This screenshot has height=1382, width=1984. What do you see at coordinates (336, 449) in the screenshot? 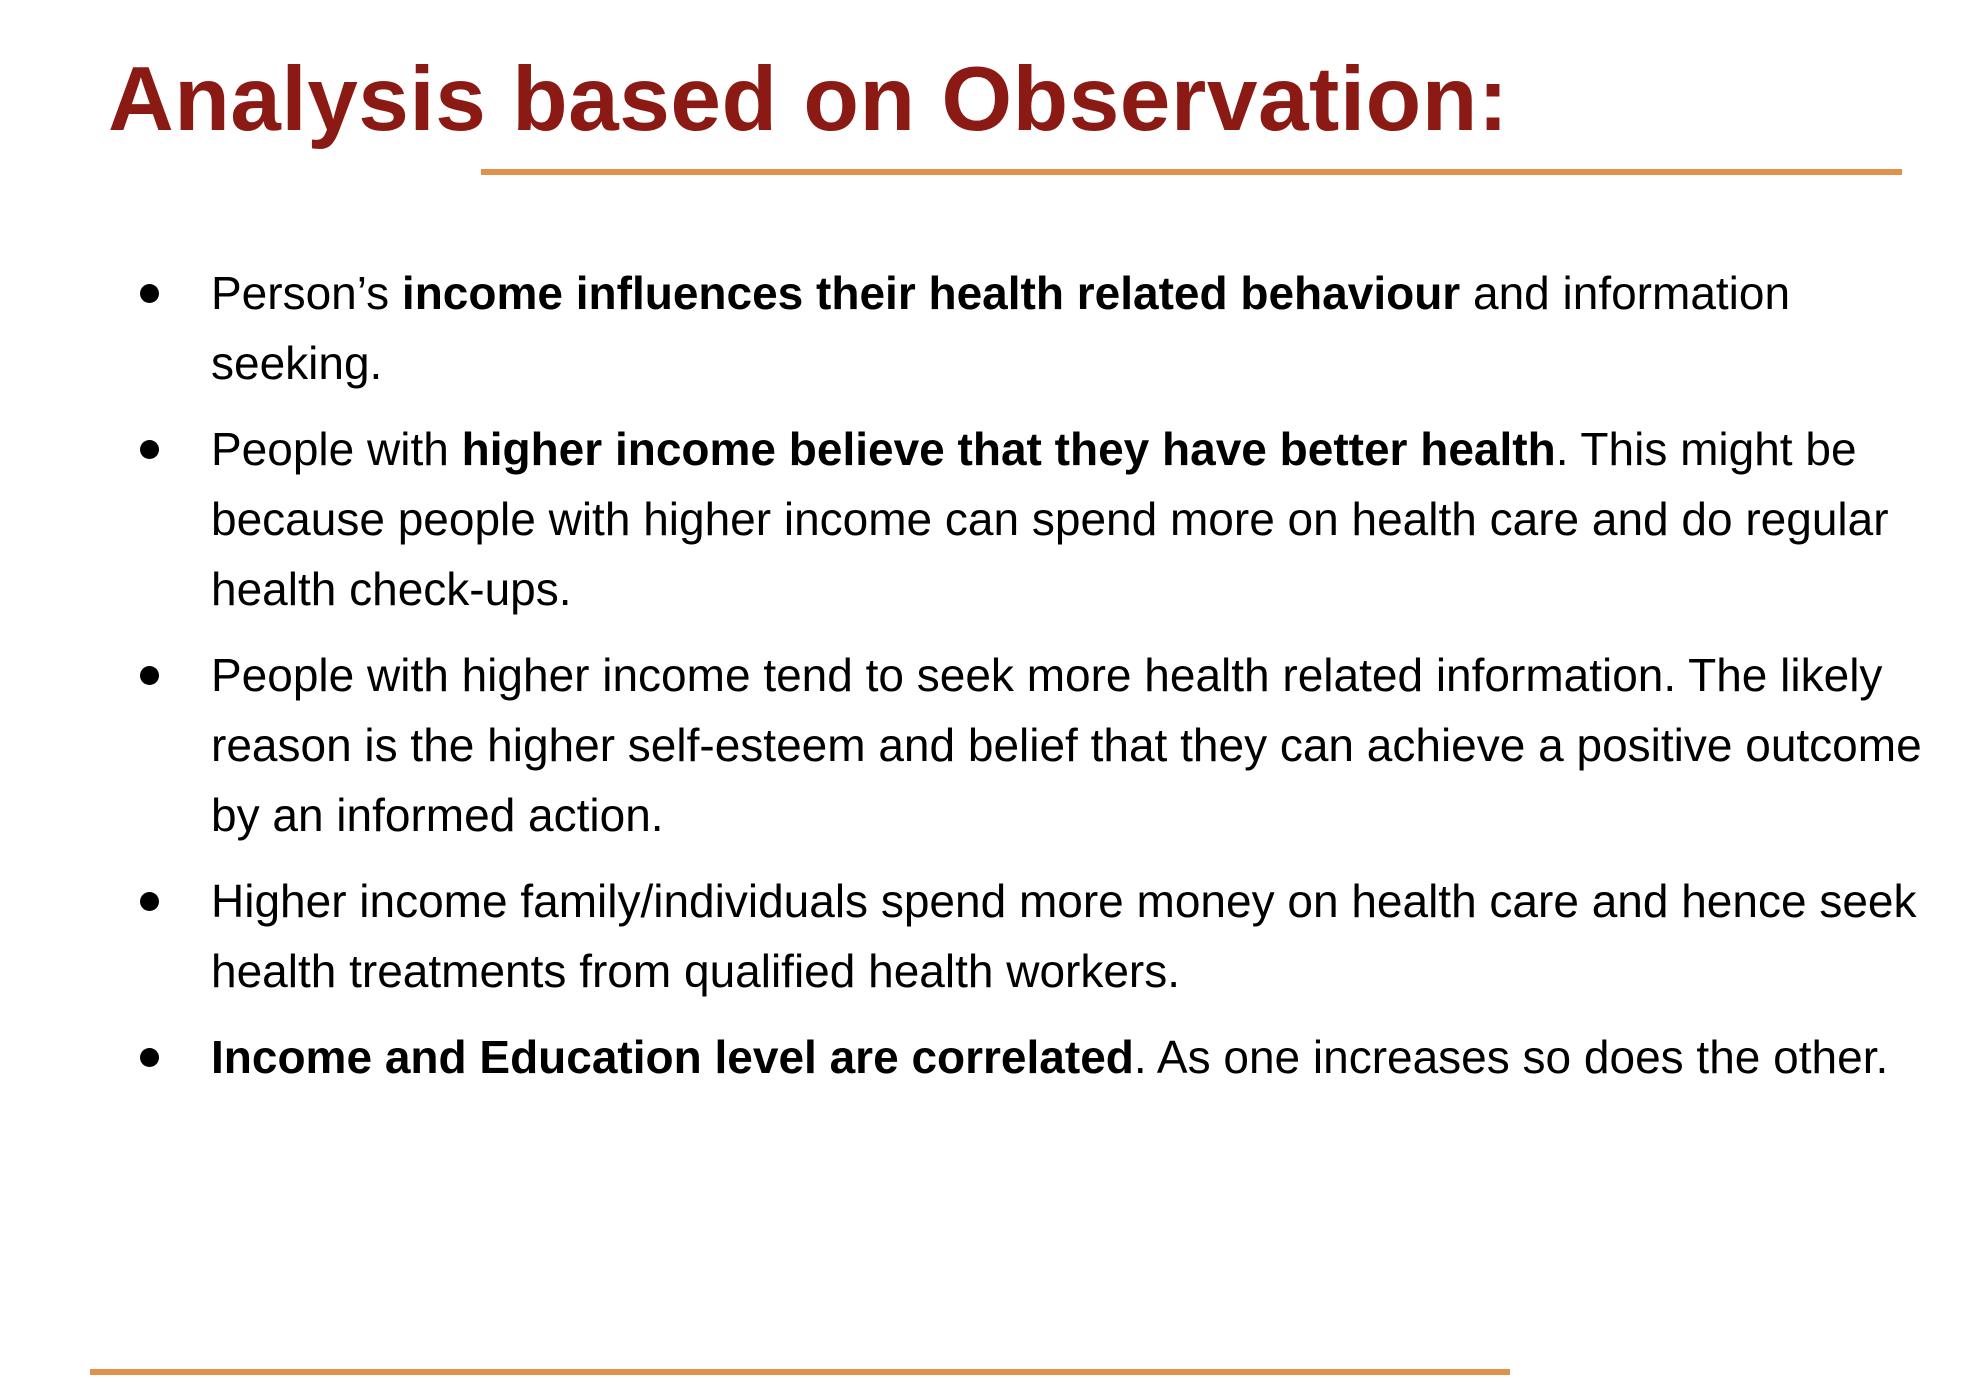
I see `bullet-text-segment: People with` at bounding box center [336, 449].